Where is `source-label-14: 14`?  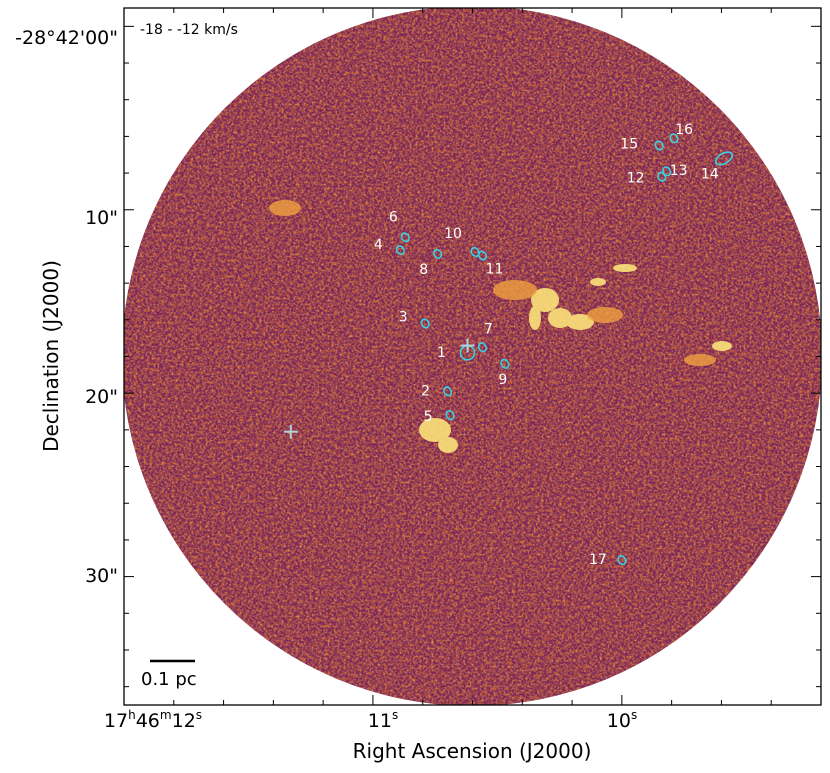
source-label-14: 14 is located at coordinates (710, 174).